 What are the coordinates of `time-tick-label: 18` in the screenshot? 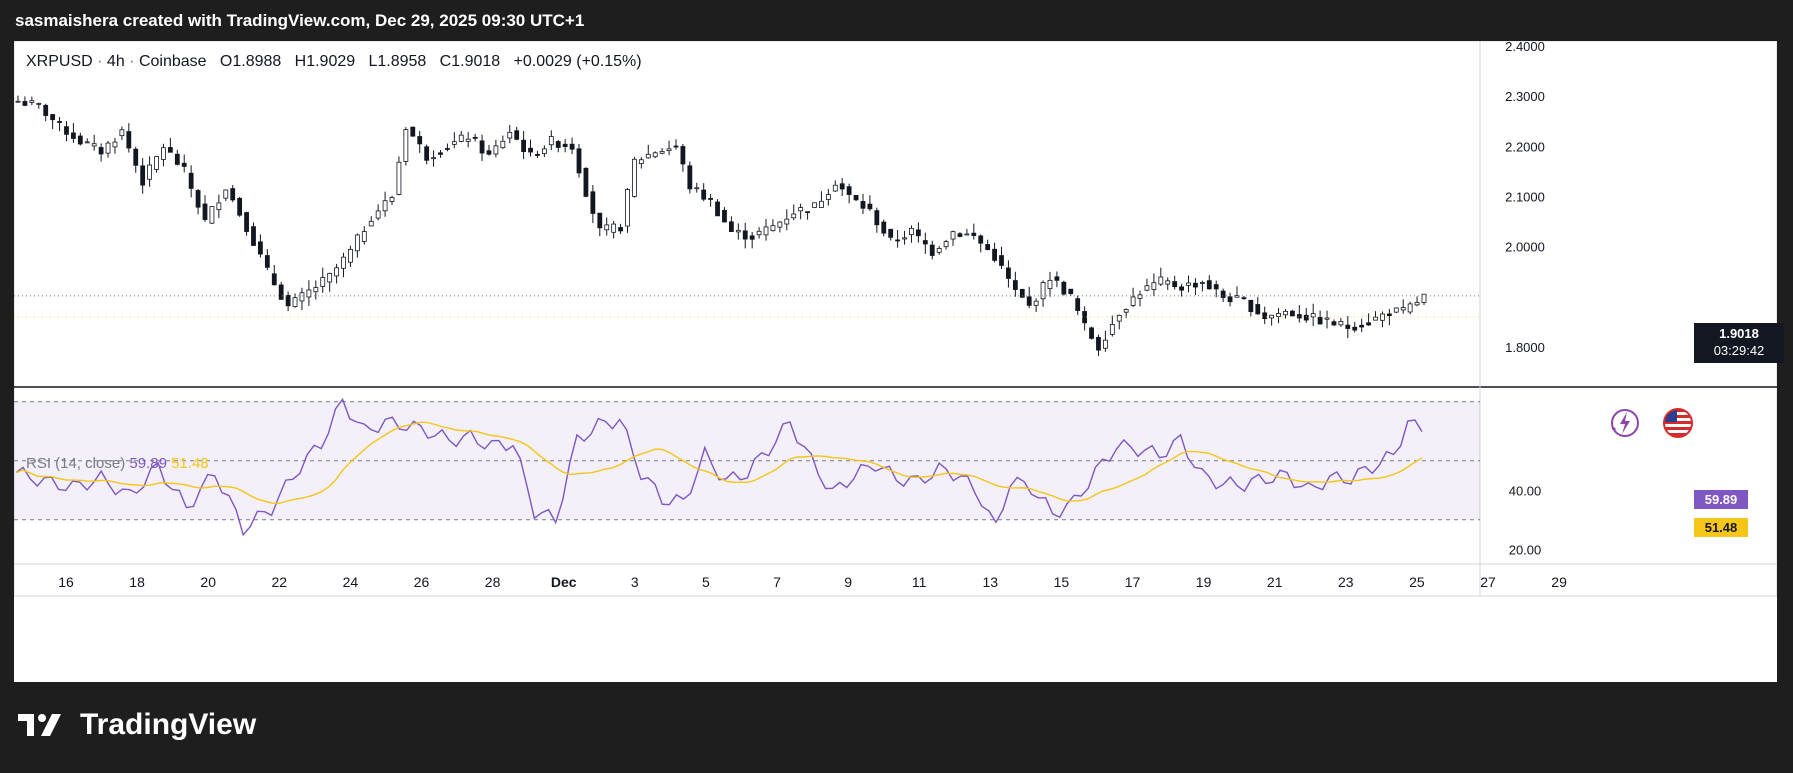 It's located at (137, 582).